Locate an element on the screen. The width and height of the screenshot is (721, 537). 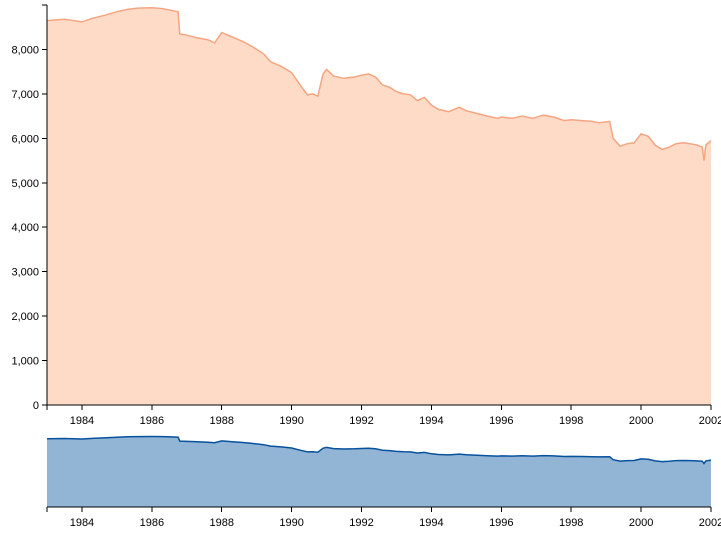
context-x-tick-label: 2002 is located at coordinates (710, 523).